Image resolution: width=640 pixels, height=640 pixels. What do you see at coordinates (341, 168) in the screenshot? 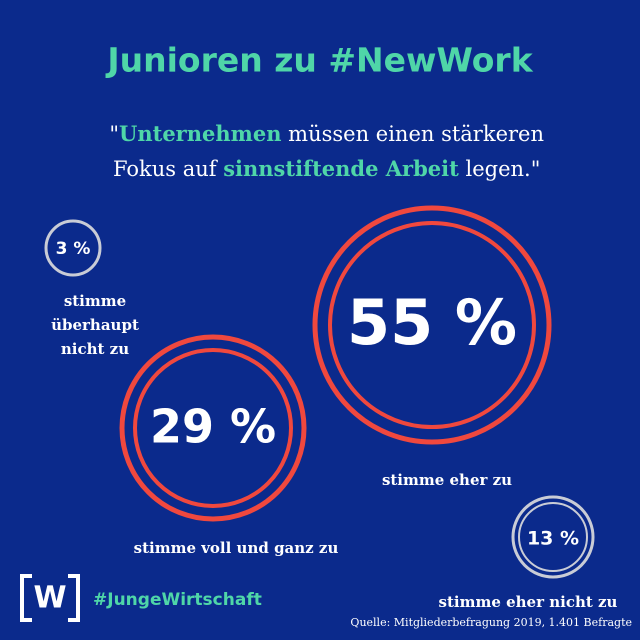
I see `quote-emphasis: sinnstiftende Arbeit` at bounding box center [341, 168].